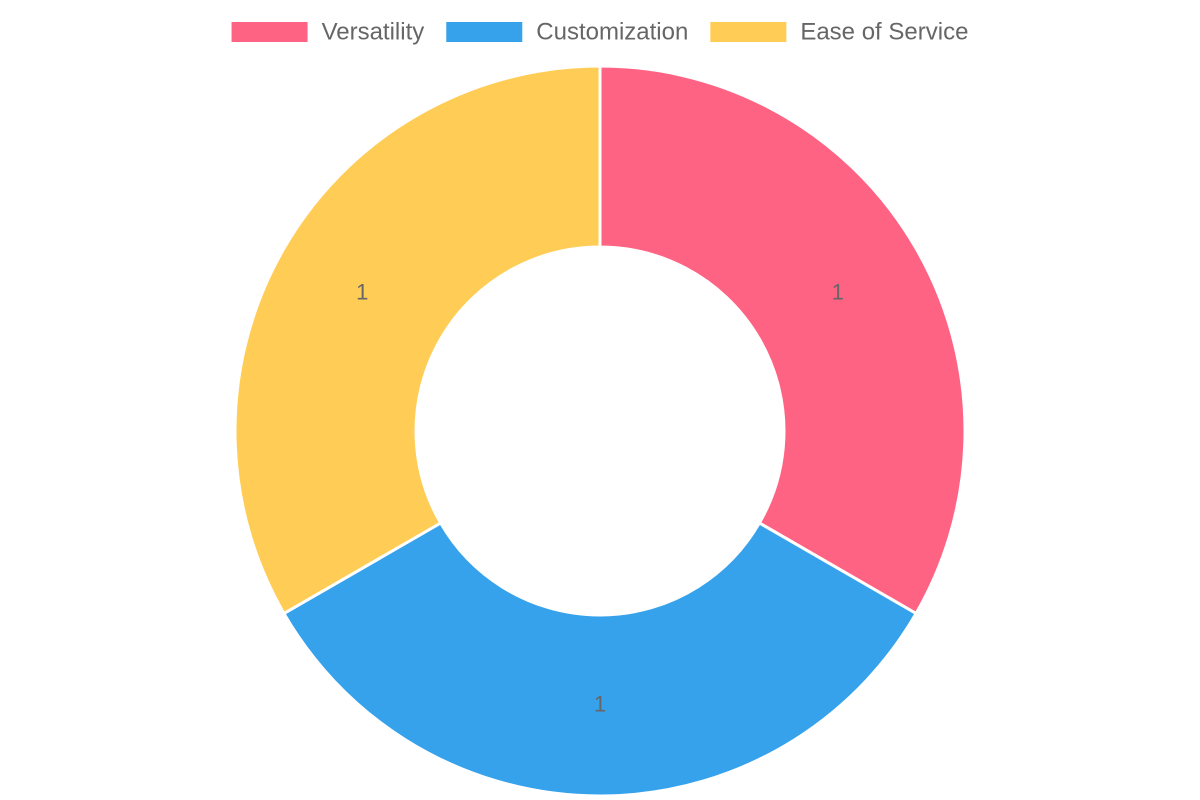  I want to click on legend-item: Versatility, so click(328, 31).